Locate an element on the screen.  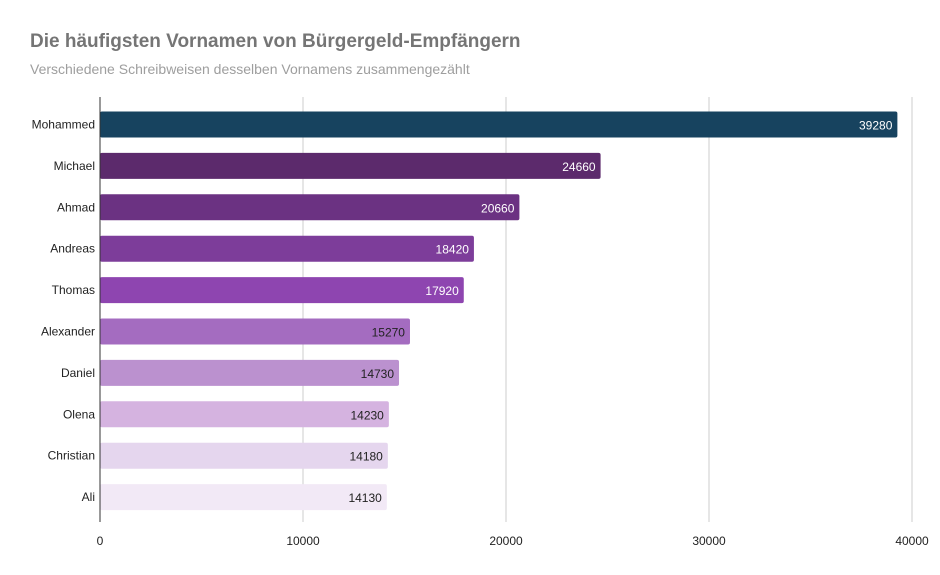
data-label: 14130 is located at coordinates (365, 498).